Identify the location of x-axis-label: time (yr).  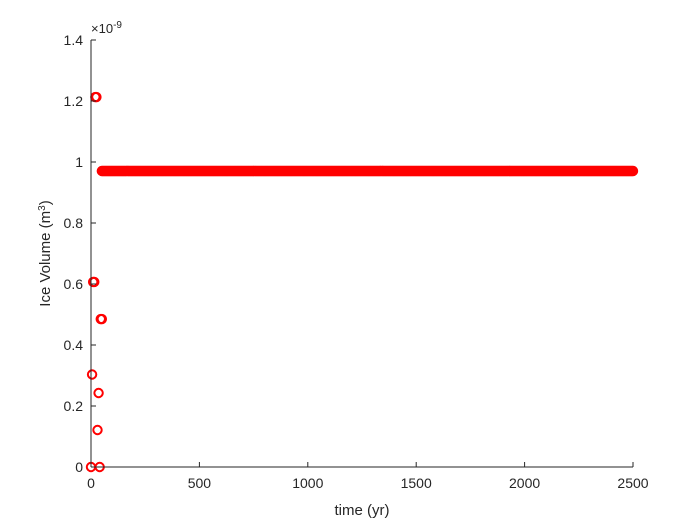
(362, 510).